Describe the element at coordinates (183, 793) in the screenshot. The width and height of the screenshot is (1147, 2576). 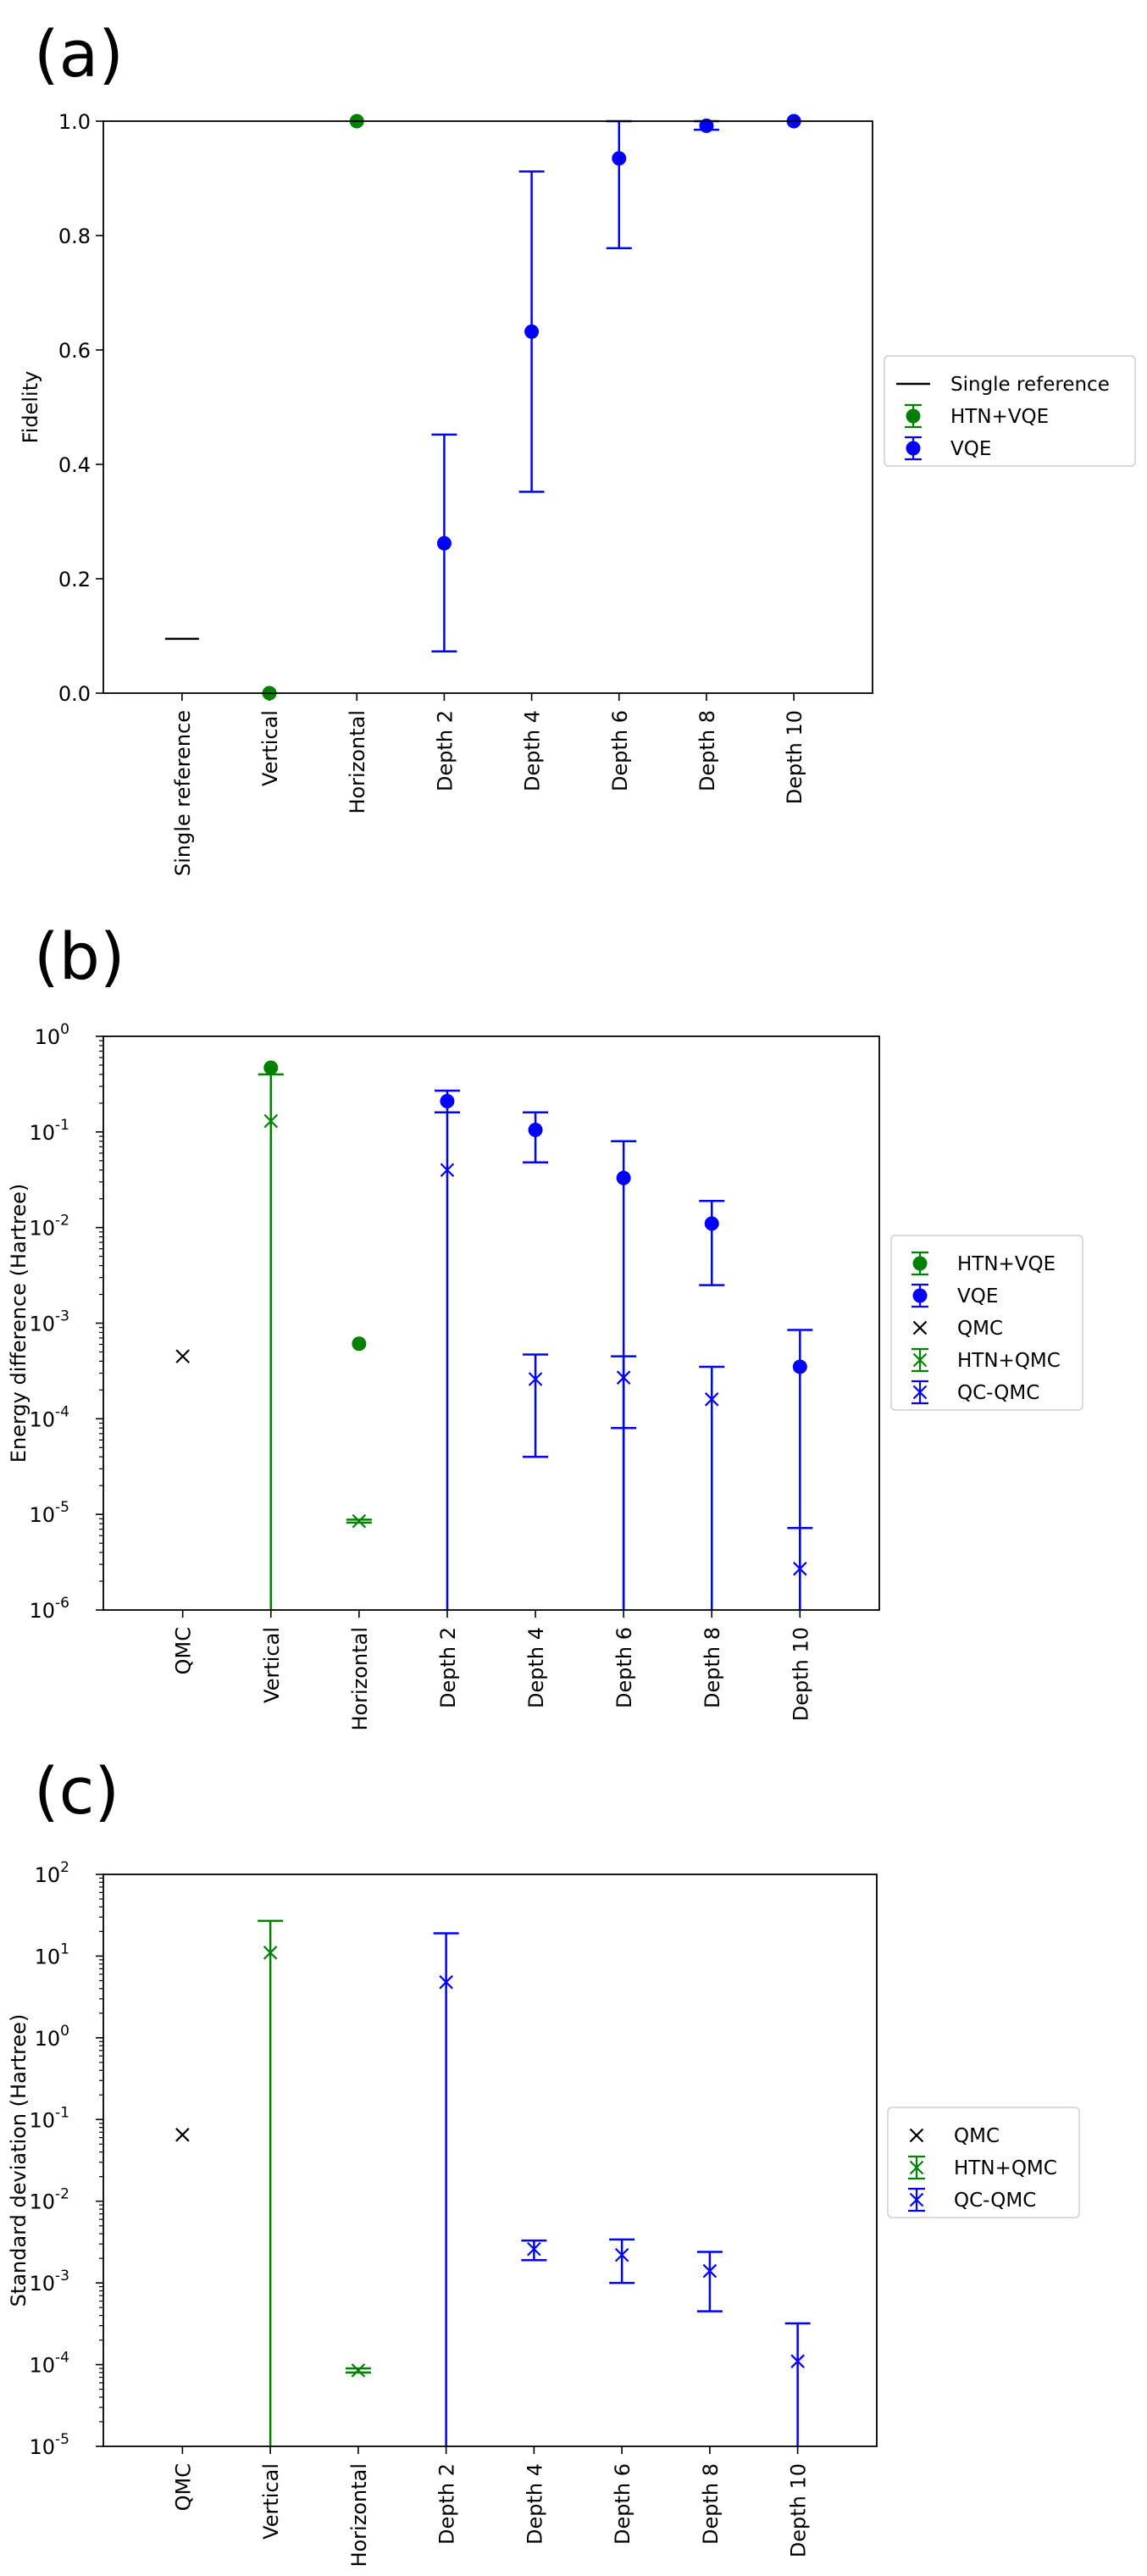
I see `x-tick-label: Single reference` at that location.